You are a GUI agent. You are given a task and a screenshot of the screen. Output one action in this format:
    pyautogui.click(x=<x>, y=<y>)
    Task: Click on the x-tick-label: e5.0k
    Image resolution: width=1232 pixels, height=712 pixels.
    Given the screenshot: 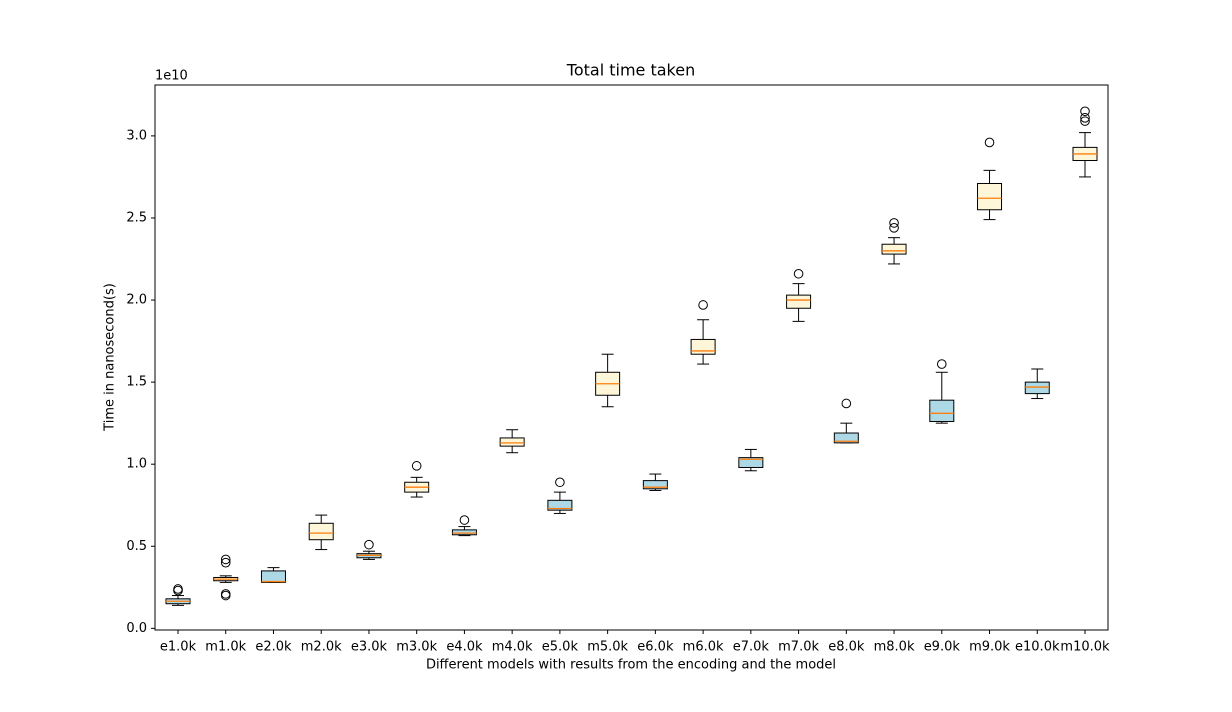 What is the action you would take?
    pyautogui.click(x=560, y=647)
    